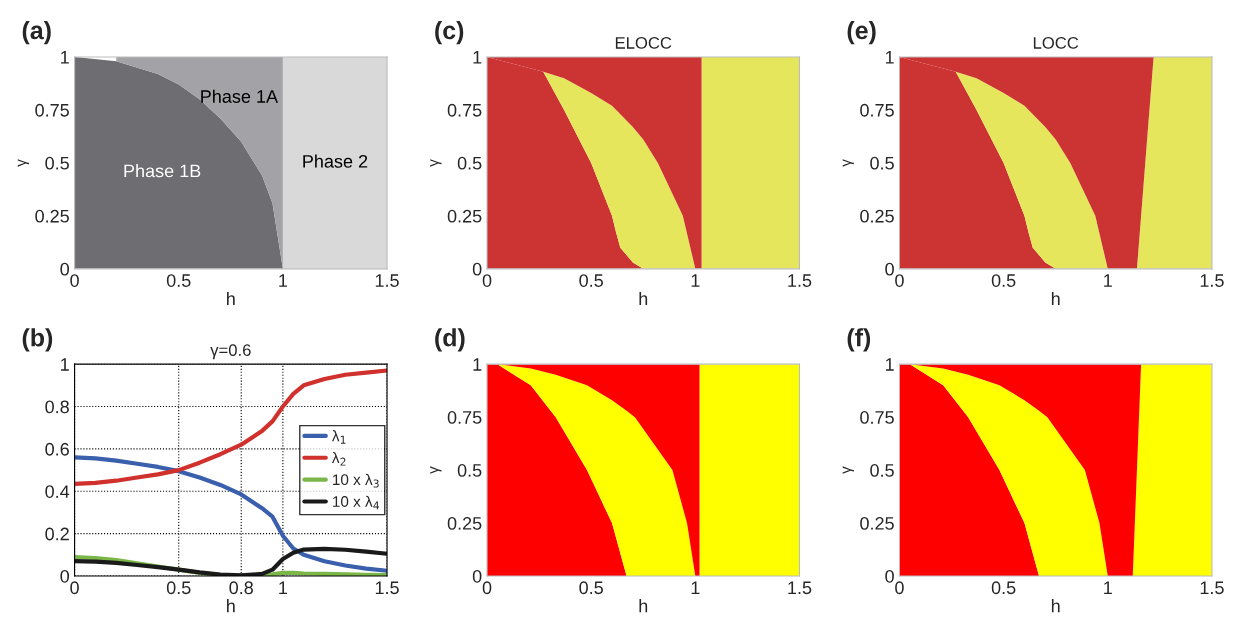  What do you see at coordinates (36, 32) in the screenshot?
I see `text: (a)` at bounding box center [36, 32].